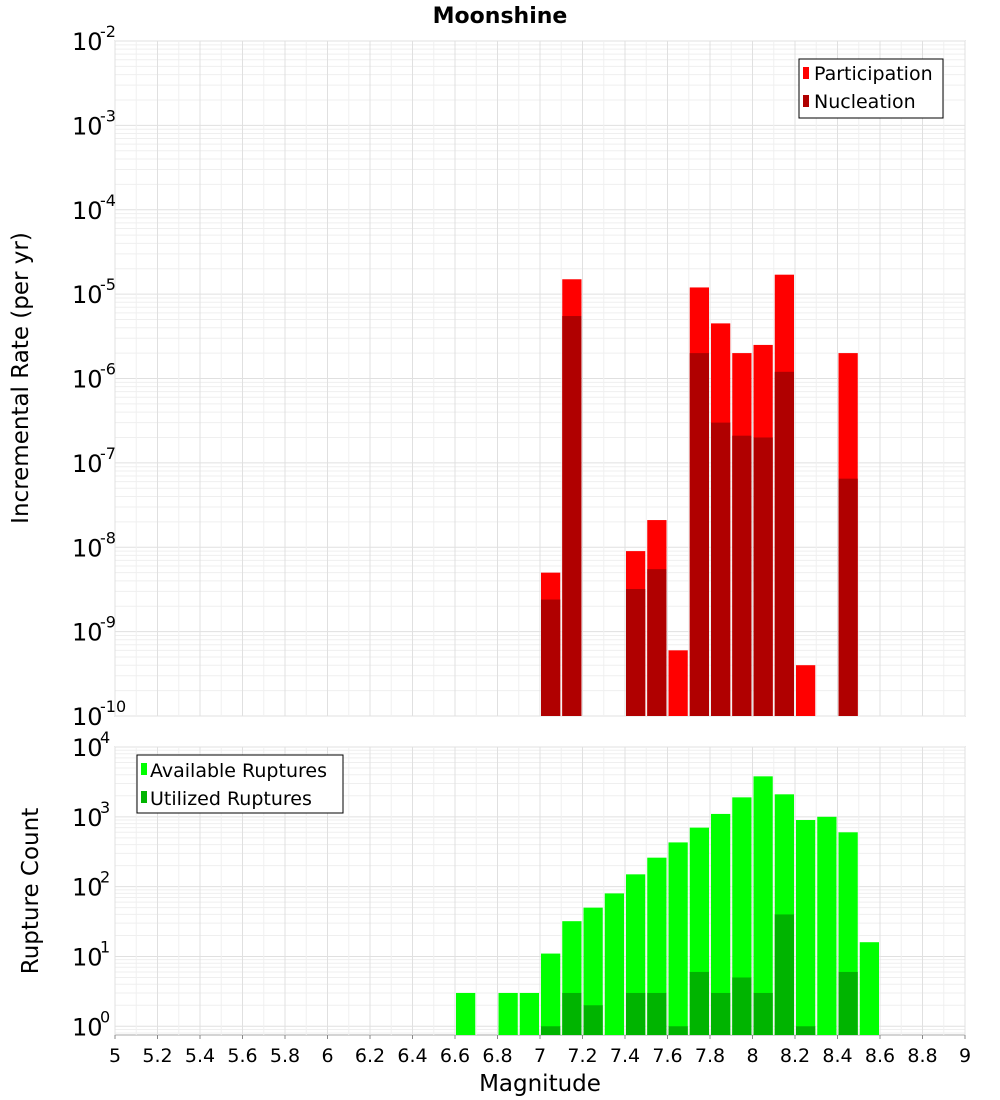  I want to click on nucleation-legend-label: Nucleation, so click(865, 102).